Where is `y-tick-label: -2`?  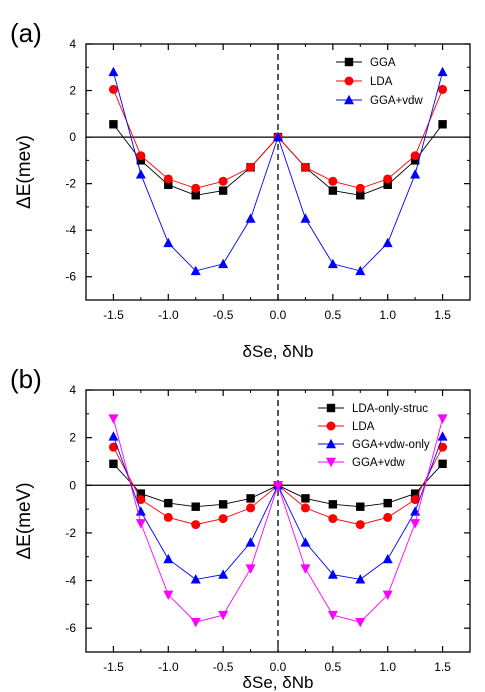 y-tick-label: -2 is located at coordinates (70, 184).